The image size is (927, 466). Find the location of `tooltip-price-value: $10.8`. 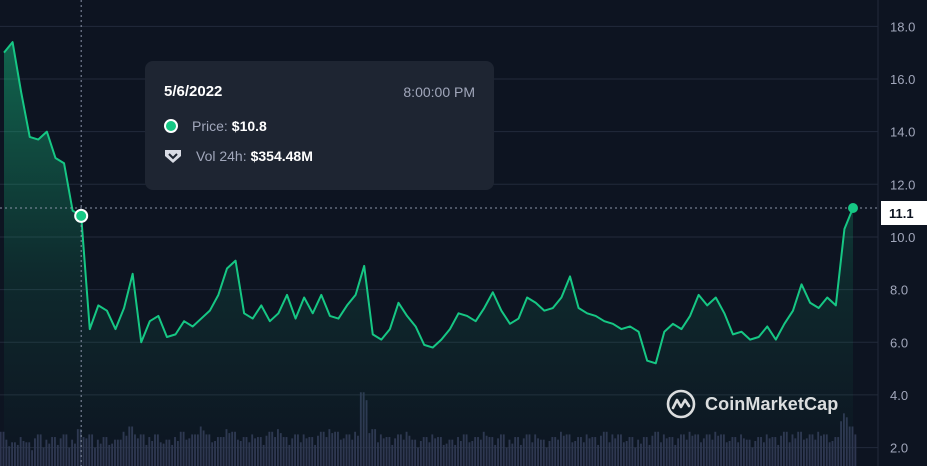

tooltip-price-value: $10.8 is located at coordinates (249, 126).